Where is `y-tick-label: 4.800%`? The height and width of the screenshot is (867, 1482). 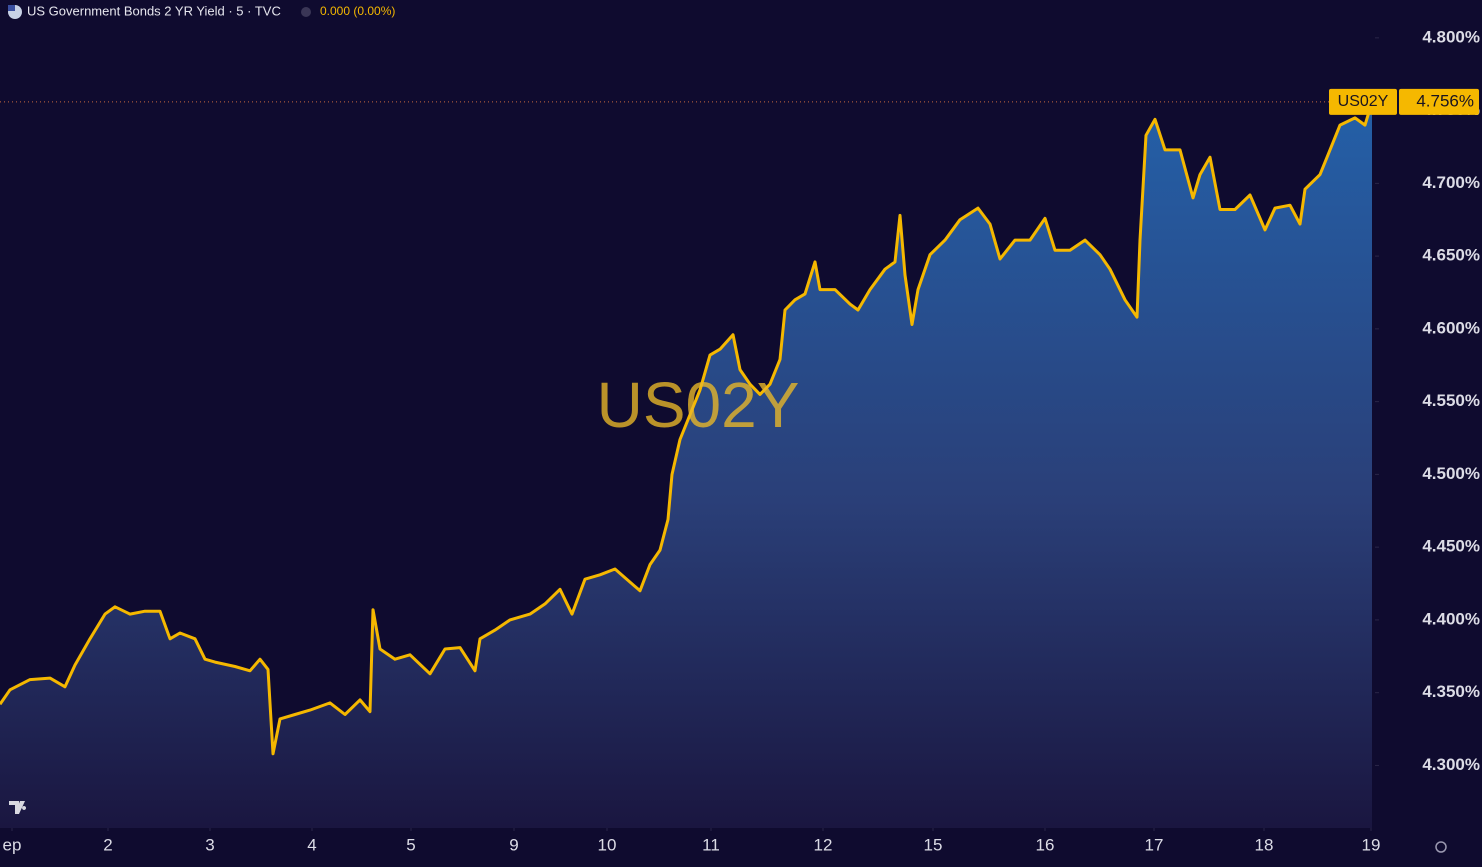
y-tick-label: 4.800% is located at coordinates (1451, 36).